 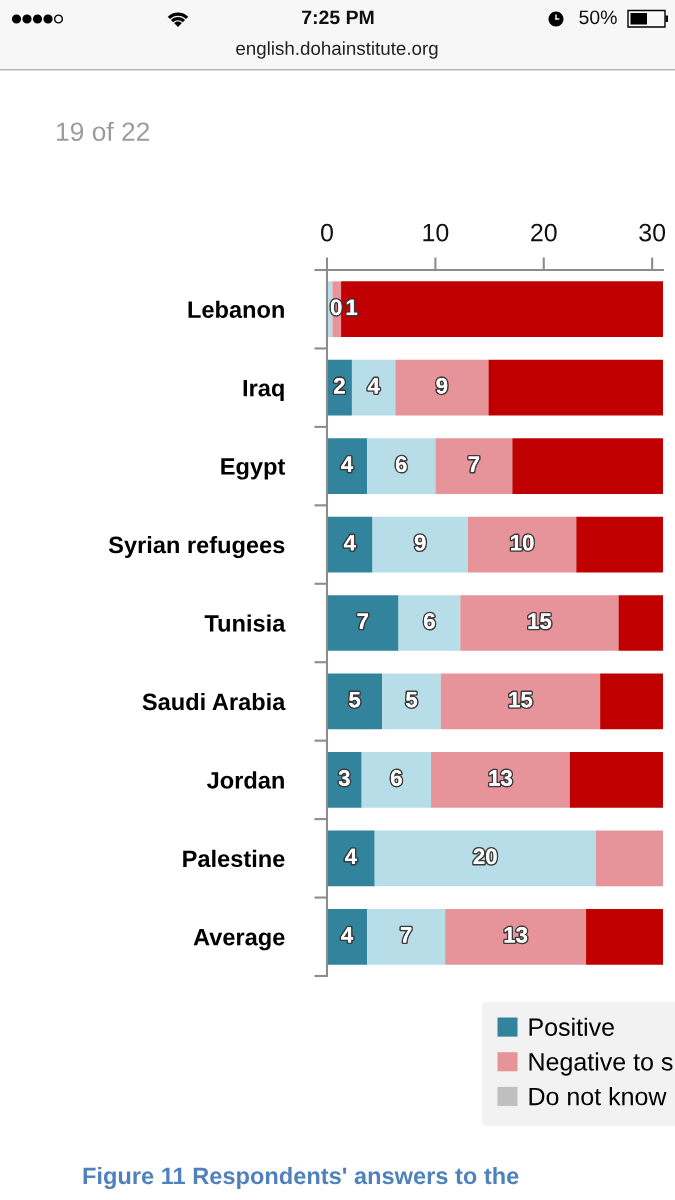 I want to click on caption: Figure 11 Respondents' answers to the, so click(x=301, y=1178).